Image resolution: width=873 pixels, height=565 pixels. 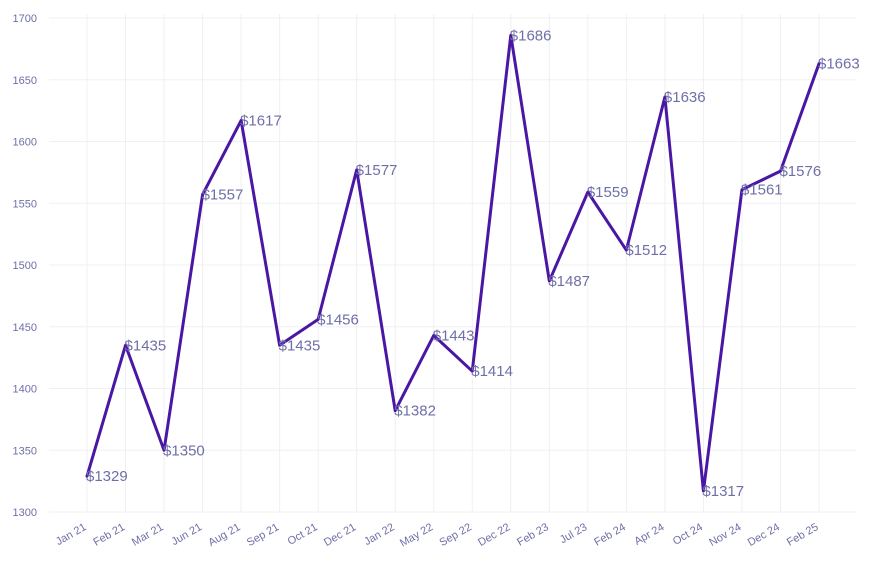 What do you see at coordinates (223, 195) in the screenshot?
I see `data-label: $1557` at bounding box center [223, 195].